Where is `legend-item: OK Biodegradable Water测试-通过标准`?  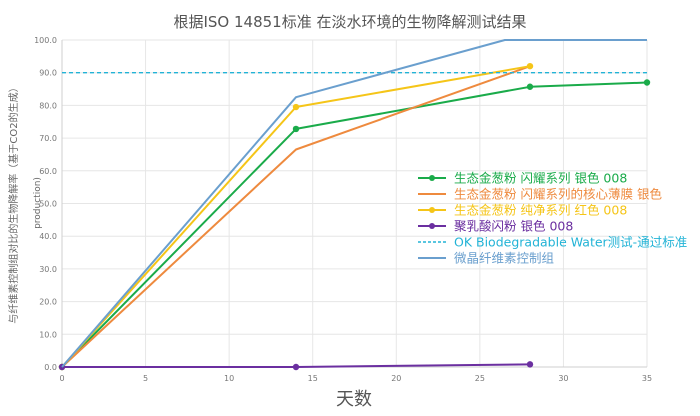
legend-item: OK Biodegradable Water测试-通过标准 is located at coordinates (552, 242).